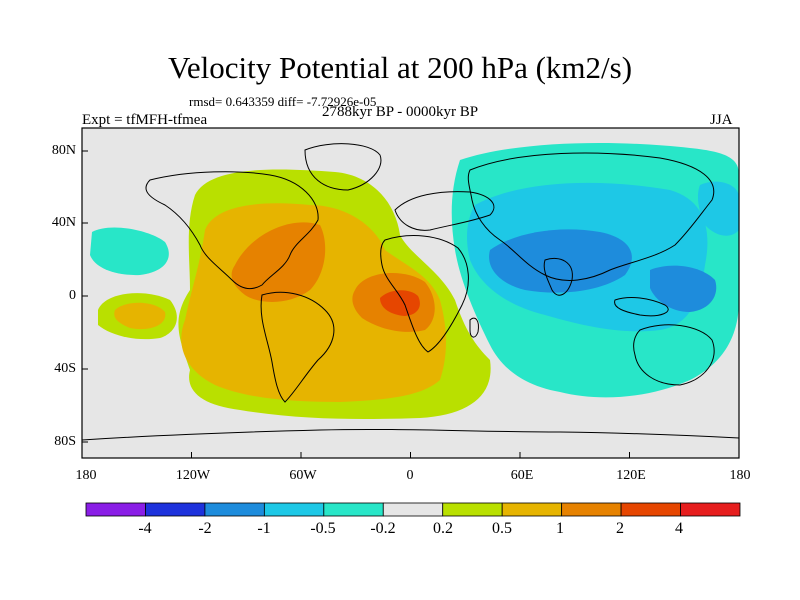 The height and width of the screenshot is (600, 800). Describe the element at coordinates (278, 262) in the screenshot. I see `contour-positive-1-a` at that location.